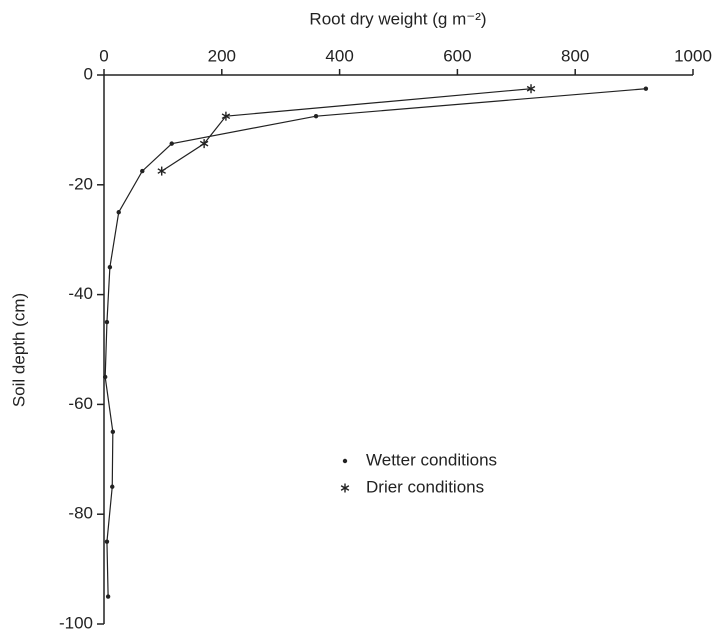 This screenshot has width=723, height=632. I want to click on x-tick-label: 1000, so click(693, 55).